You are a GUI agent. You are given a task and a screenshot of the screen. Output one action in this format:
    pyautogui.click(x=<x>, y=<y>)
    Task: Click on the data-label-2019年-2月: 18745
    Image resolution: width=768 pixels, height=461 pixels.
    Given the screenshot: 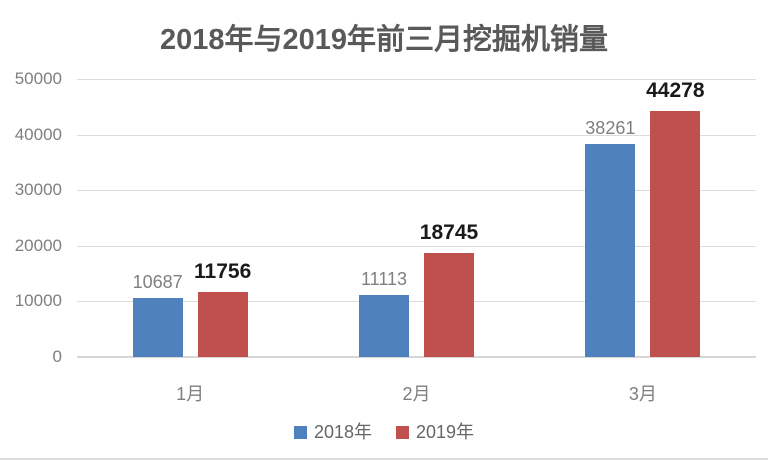 What is the action you would take?
    pyautogui.click(x=449, y=232)
    